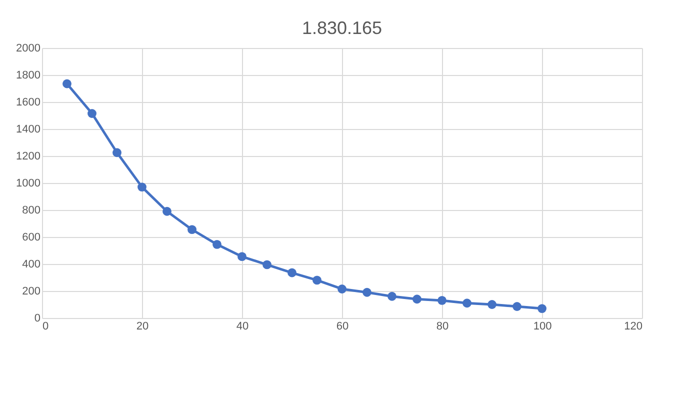 The image size is (700, 400). Describe the element at coordinates (242, 326) in the screenshot. I see `x-tick-label: 40` at that location.